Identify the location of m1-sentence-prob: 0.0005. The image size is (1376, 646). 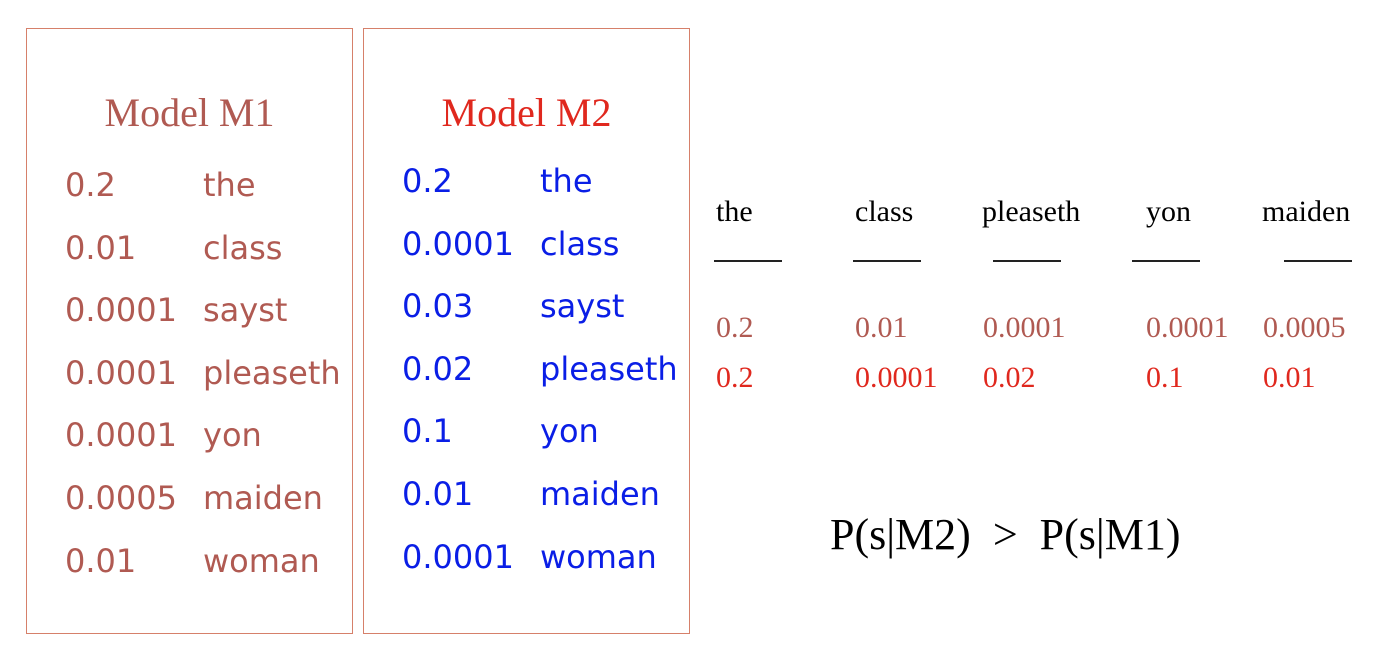
(1304, 327).